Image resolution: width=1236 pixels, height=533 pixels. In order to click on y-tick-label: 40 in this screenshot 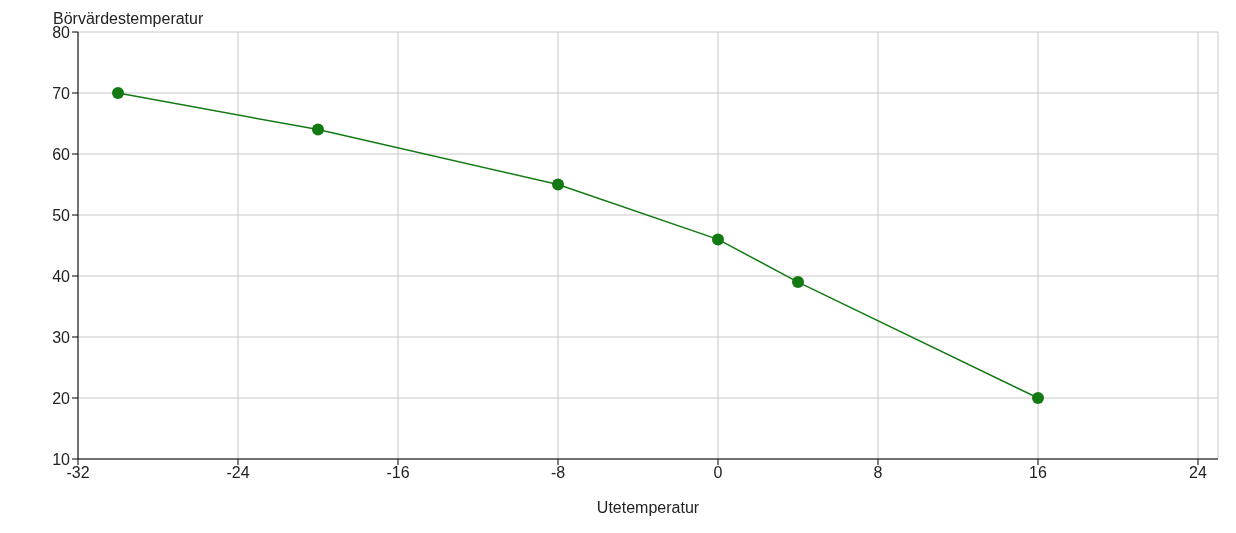, I will do `click(61, 276)`.